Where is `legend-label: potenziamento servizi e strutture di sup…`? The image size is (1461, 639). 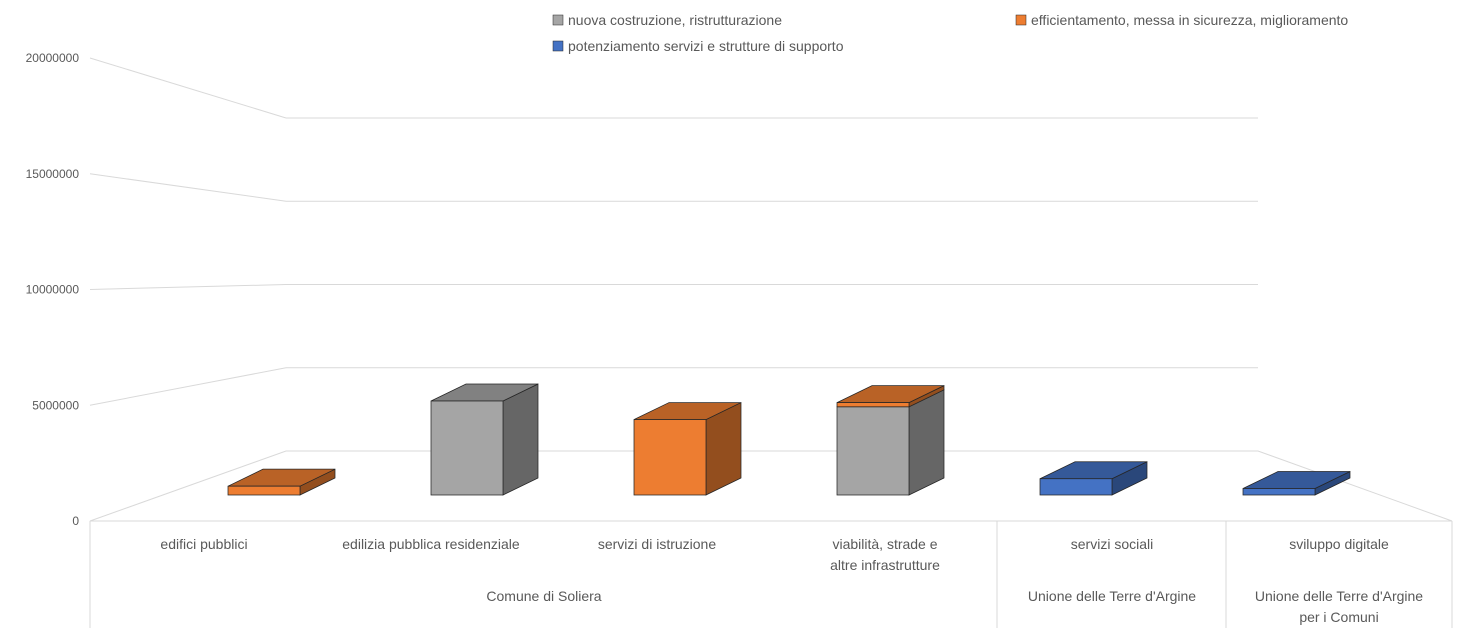
legend-label: potenziamento servizi e strutture di sup… is located at coordinates (706, 46).